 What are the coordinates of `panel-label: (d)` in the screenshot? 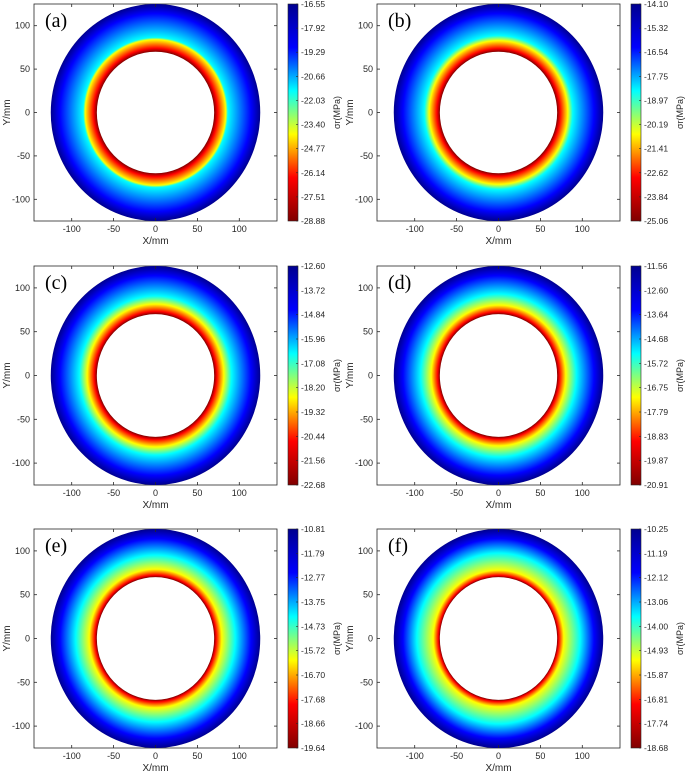 It's located at (399, 283).